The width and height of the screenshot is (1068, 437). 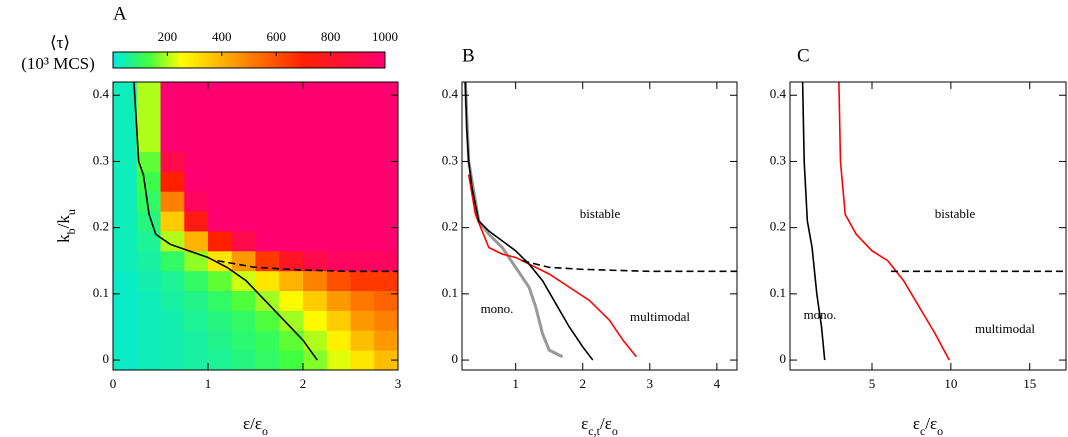 I want to click on label-part: ε/ε, so click(x=252, y=423).